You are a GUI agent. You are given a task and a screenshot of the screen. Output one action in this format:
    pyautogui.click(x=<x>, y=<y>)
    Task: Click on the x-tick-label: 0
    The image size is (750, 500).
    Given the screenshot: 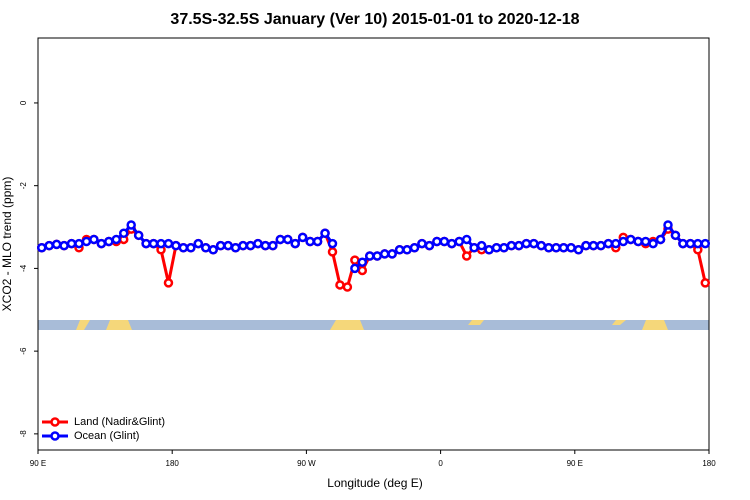 What is the action you would take?
    pyautogui.click(x=440, y=463)
    